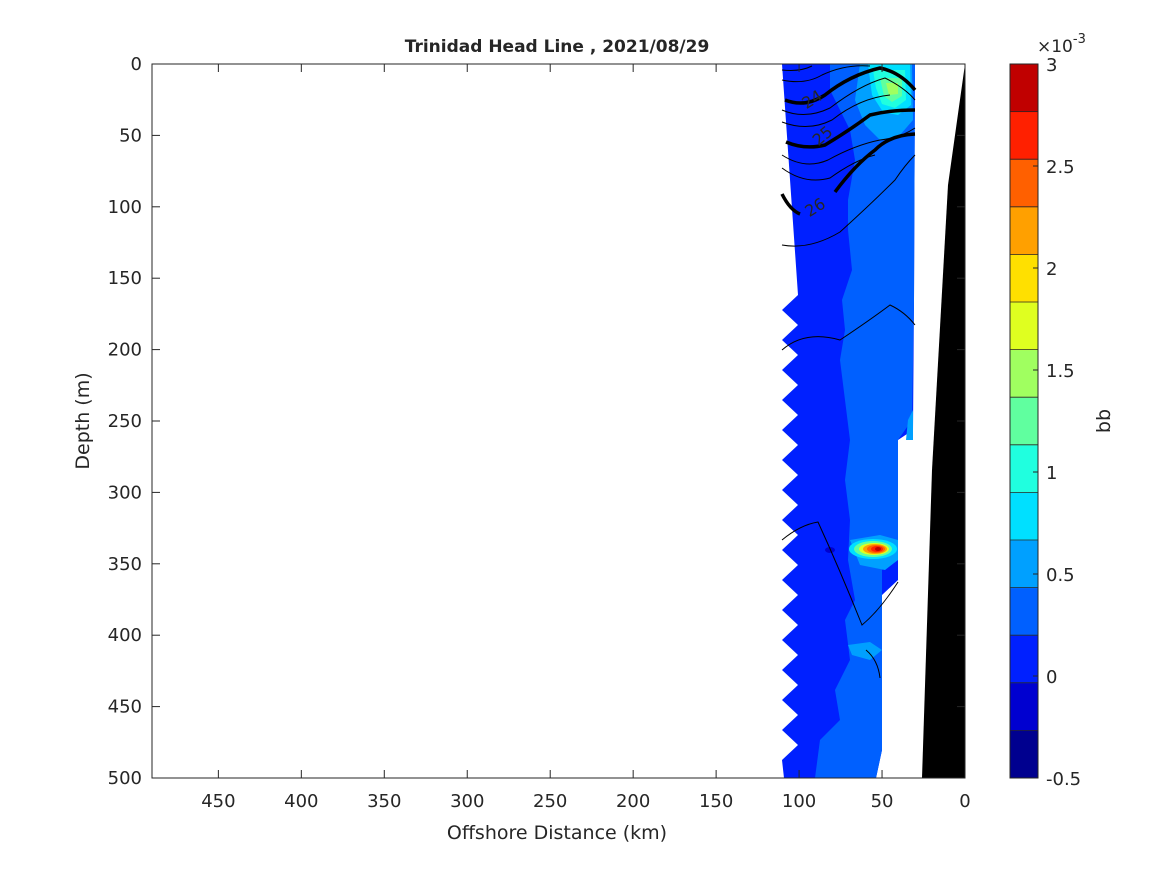  Describe the element at coordinates (83, 420) in the screenshot. I see `y-axis-label: Depth (m)` at that location.